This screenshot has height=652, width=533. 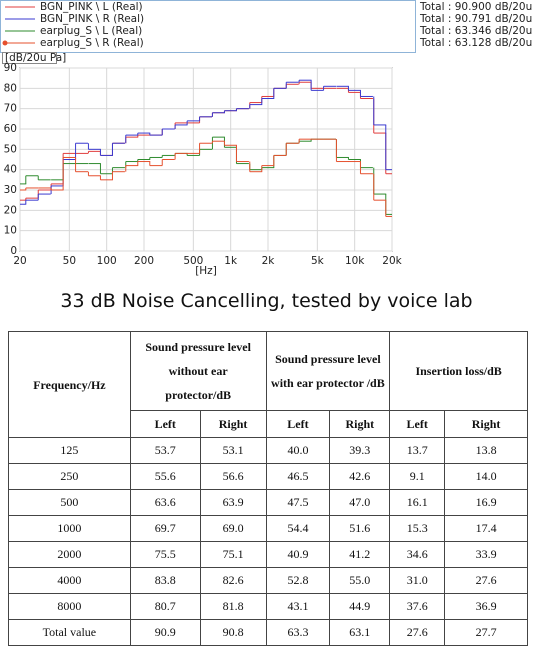 I want to click on table-cell: 250, so click(x=69, y=476).